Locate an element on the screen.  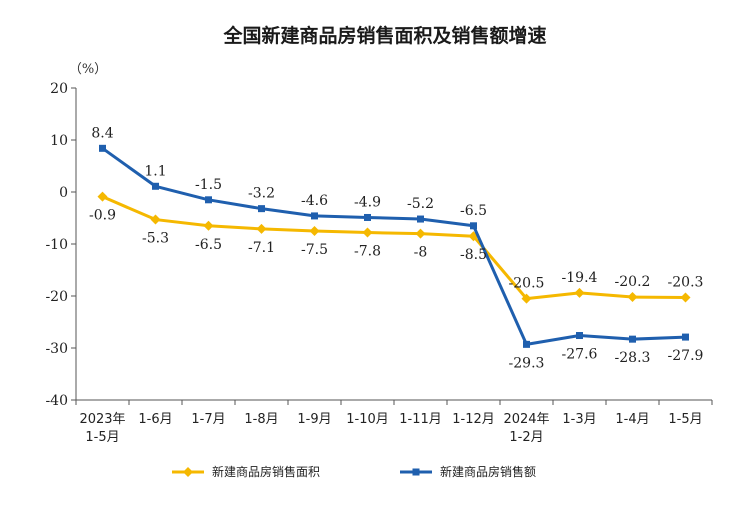
data-label: -28.3 is located at coordinates (633, 358).